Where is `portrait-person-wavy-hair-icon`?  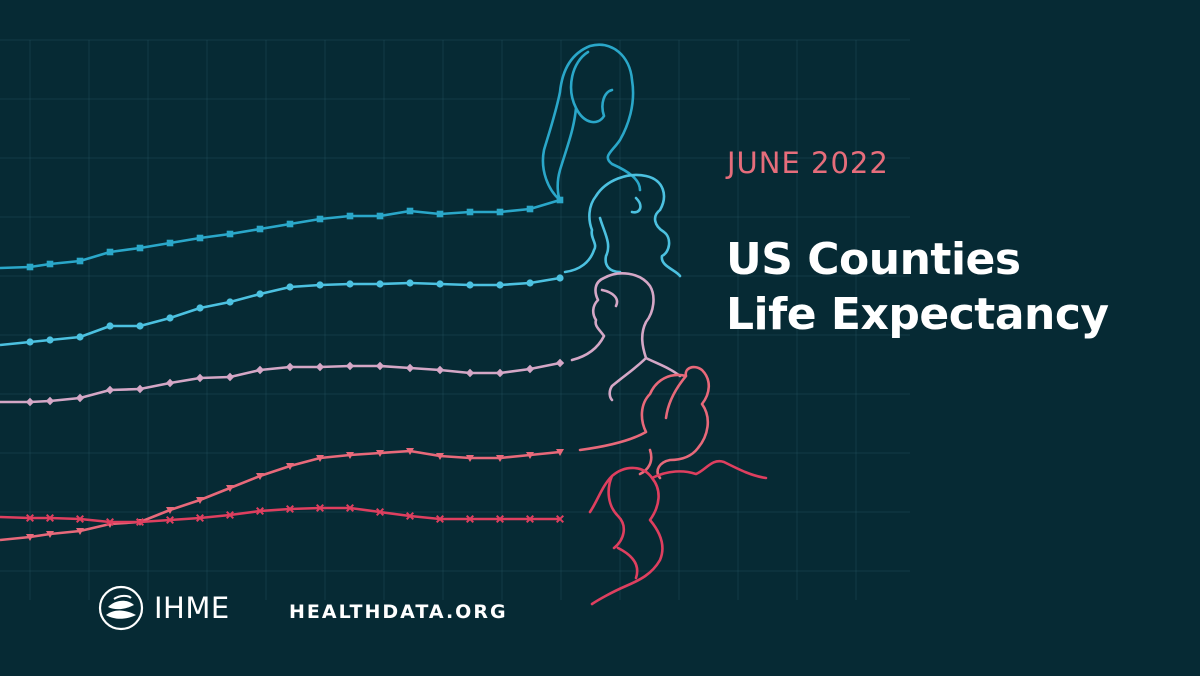
portrait-person-wavy-hair-icon is located at coordinates (622, 225).